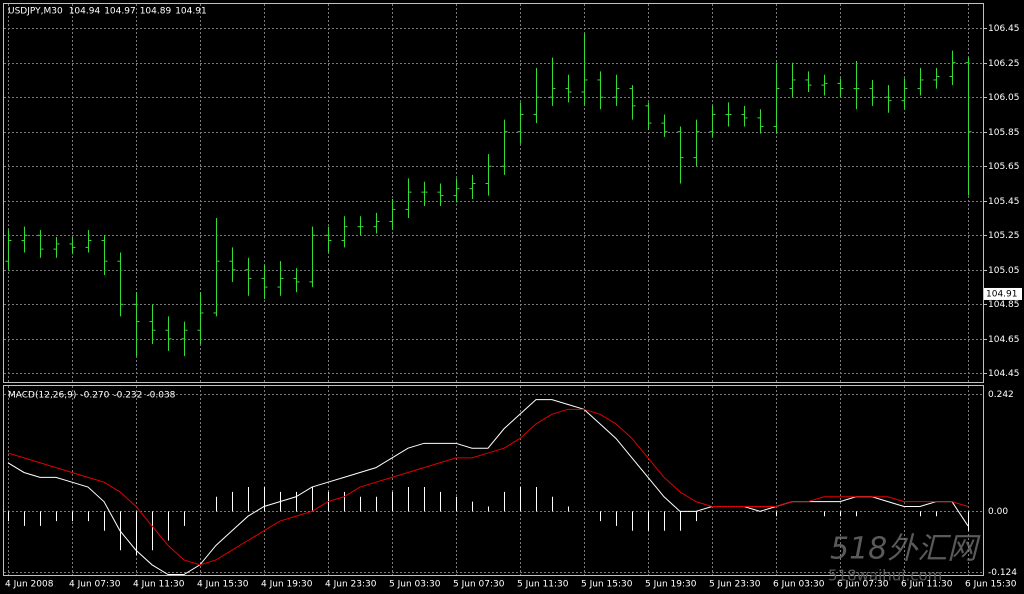  I want to click on current-price-box, so click(1003, 293).